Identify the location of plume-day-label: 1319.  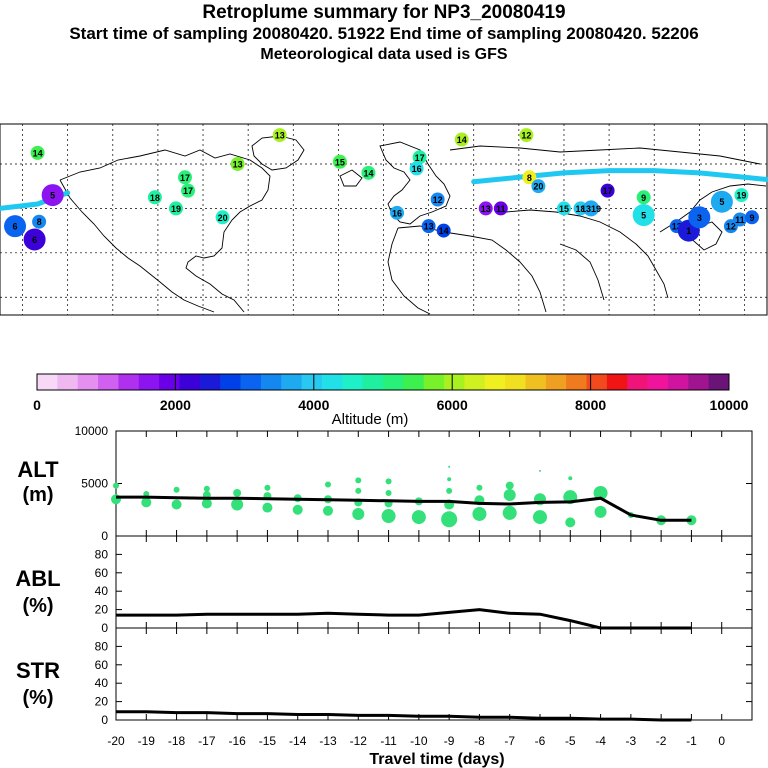
(591, 209).